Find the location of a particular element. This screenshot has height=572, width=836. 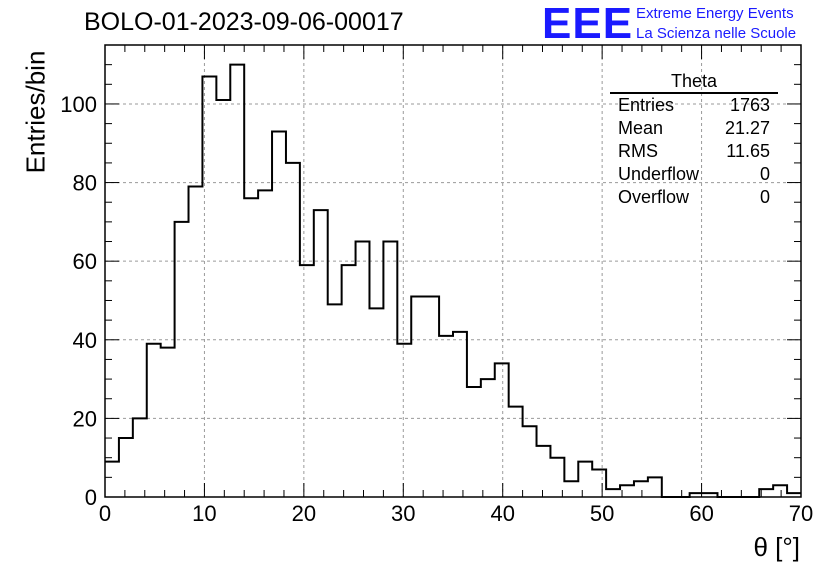

stats-row-entries: Entries 1763 is located at coordinates (694, 105).